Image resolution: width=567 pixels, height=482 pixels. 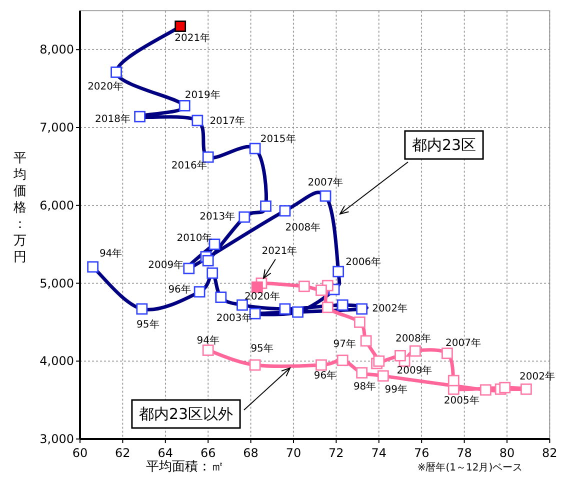 I want to click on annotation: 97年, so click(x=344, y=344).